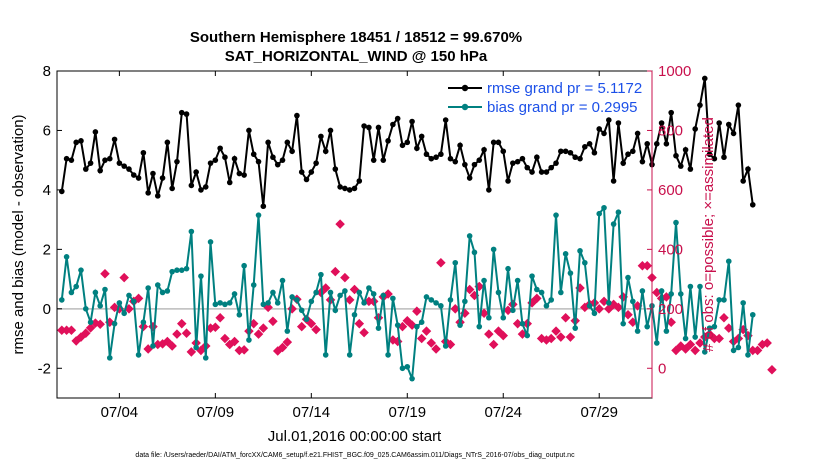 This screenshot has height=470, width=830. What do you see at coordinates (312, 412) in the screenshot?
I see `x-tick-label: 07/14` at bounding box center [312, 412].